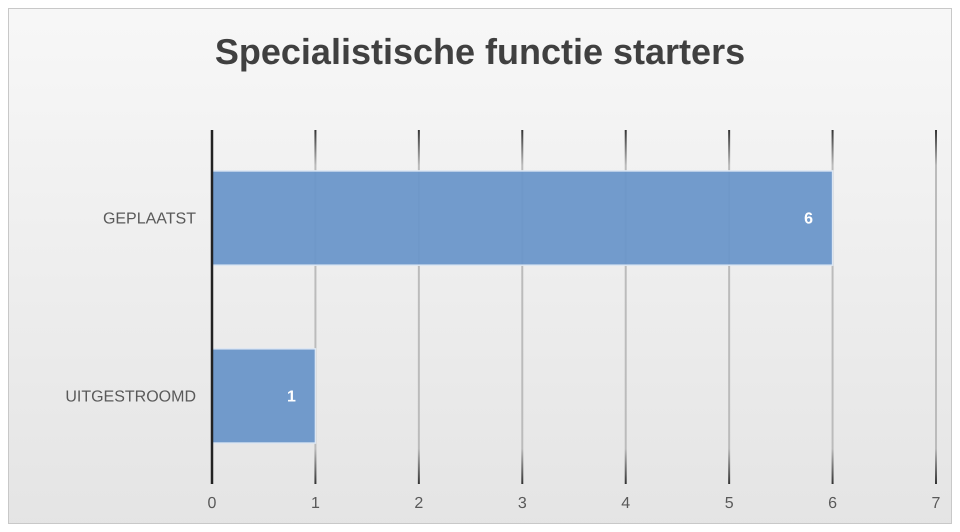 This screenshot has height=532, width=960. I want to click on data-label: 1, so click(291, 397).